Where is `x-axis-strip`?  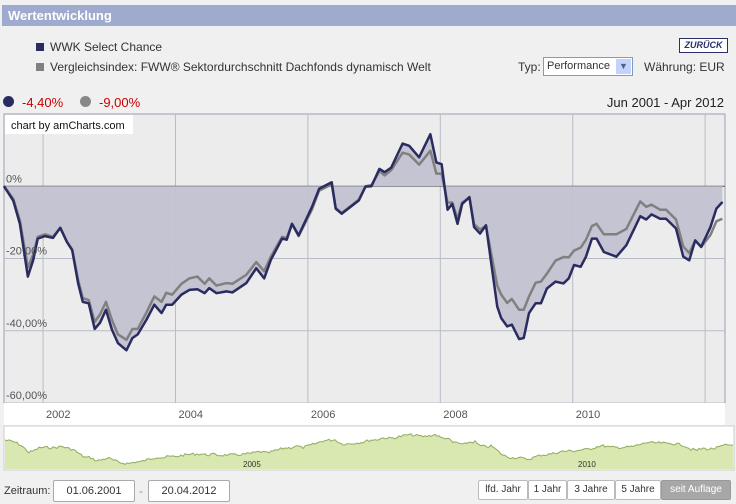 x-axis-strip is located at coordinates (364, 414).